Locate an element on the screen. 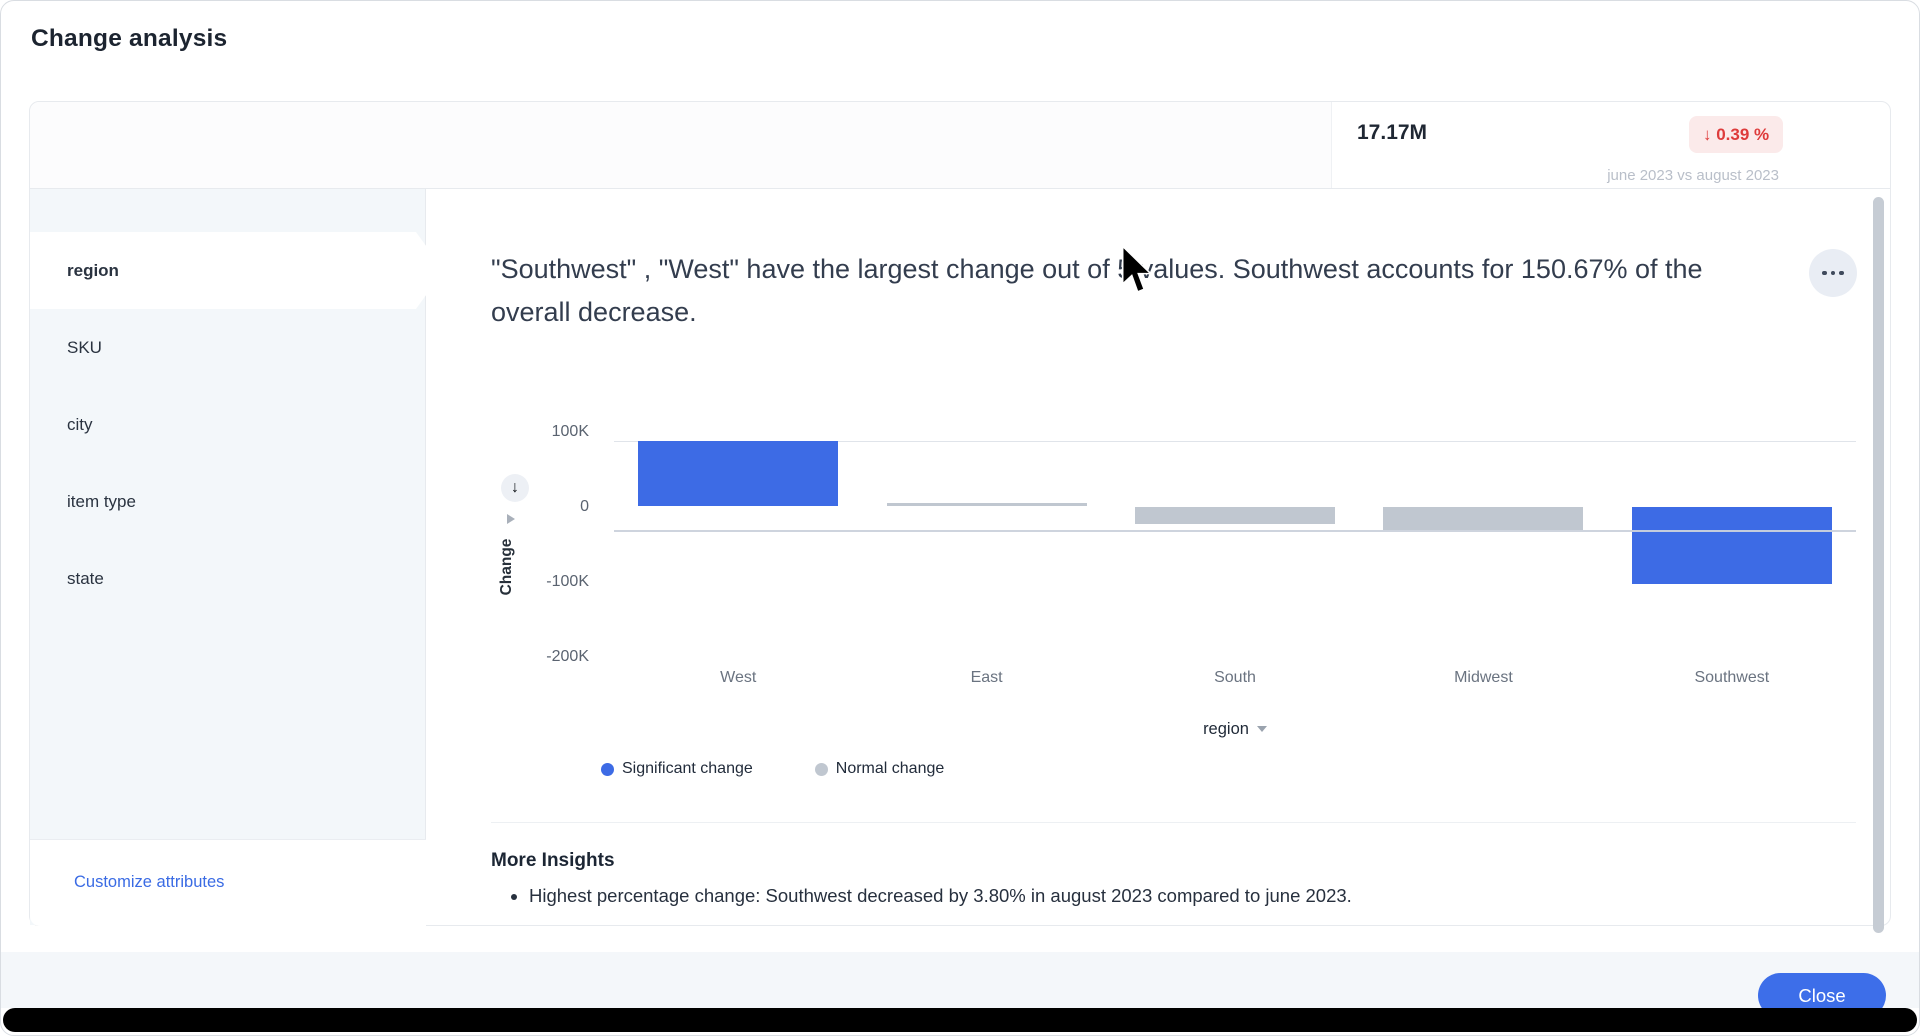  sort-descending-button: ↓ is located at coordinates (515, 488).